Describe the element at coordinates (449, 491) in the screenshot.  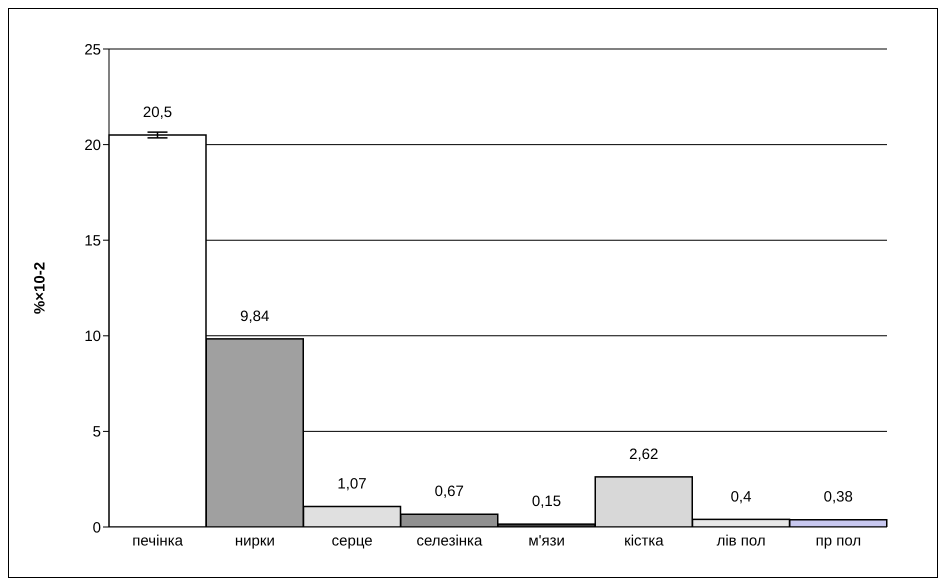
I see `data-label: 0,67` at that location.